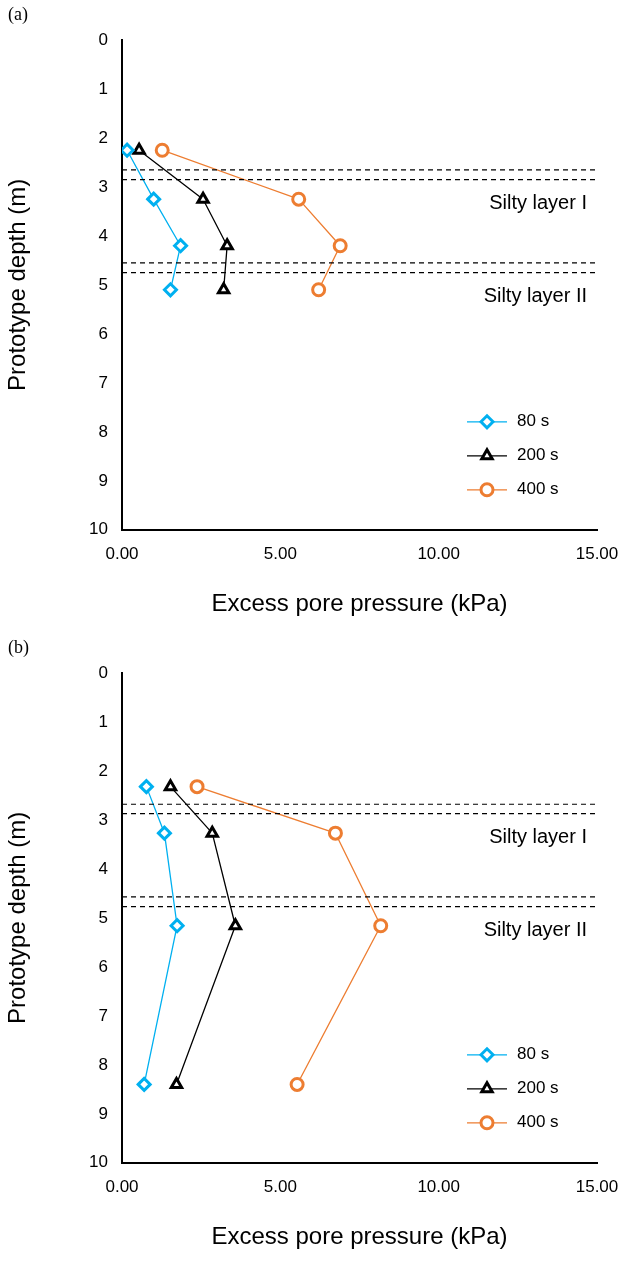 This screenshot has height=1266, width=634. What do you see at coordinates (18, 647) in the screenshot?
I see `chart-title: (b)` at bounding box center [18, 647].